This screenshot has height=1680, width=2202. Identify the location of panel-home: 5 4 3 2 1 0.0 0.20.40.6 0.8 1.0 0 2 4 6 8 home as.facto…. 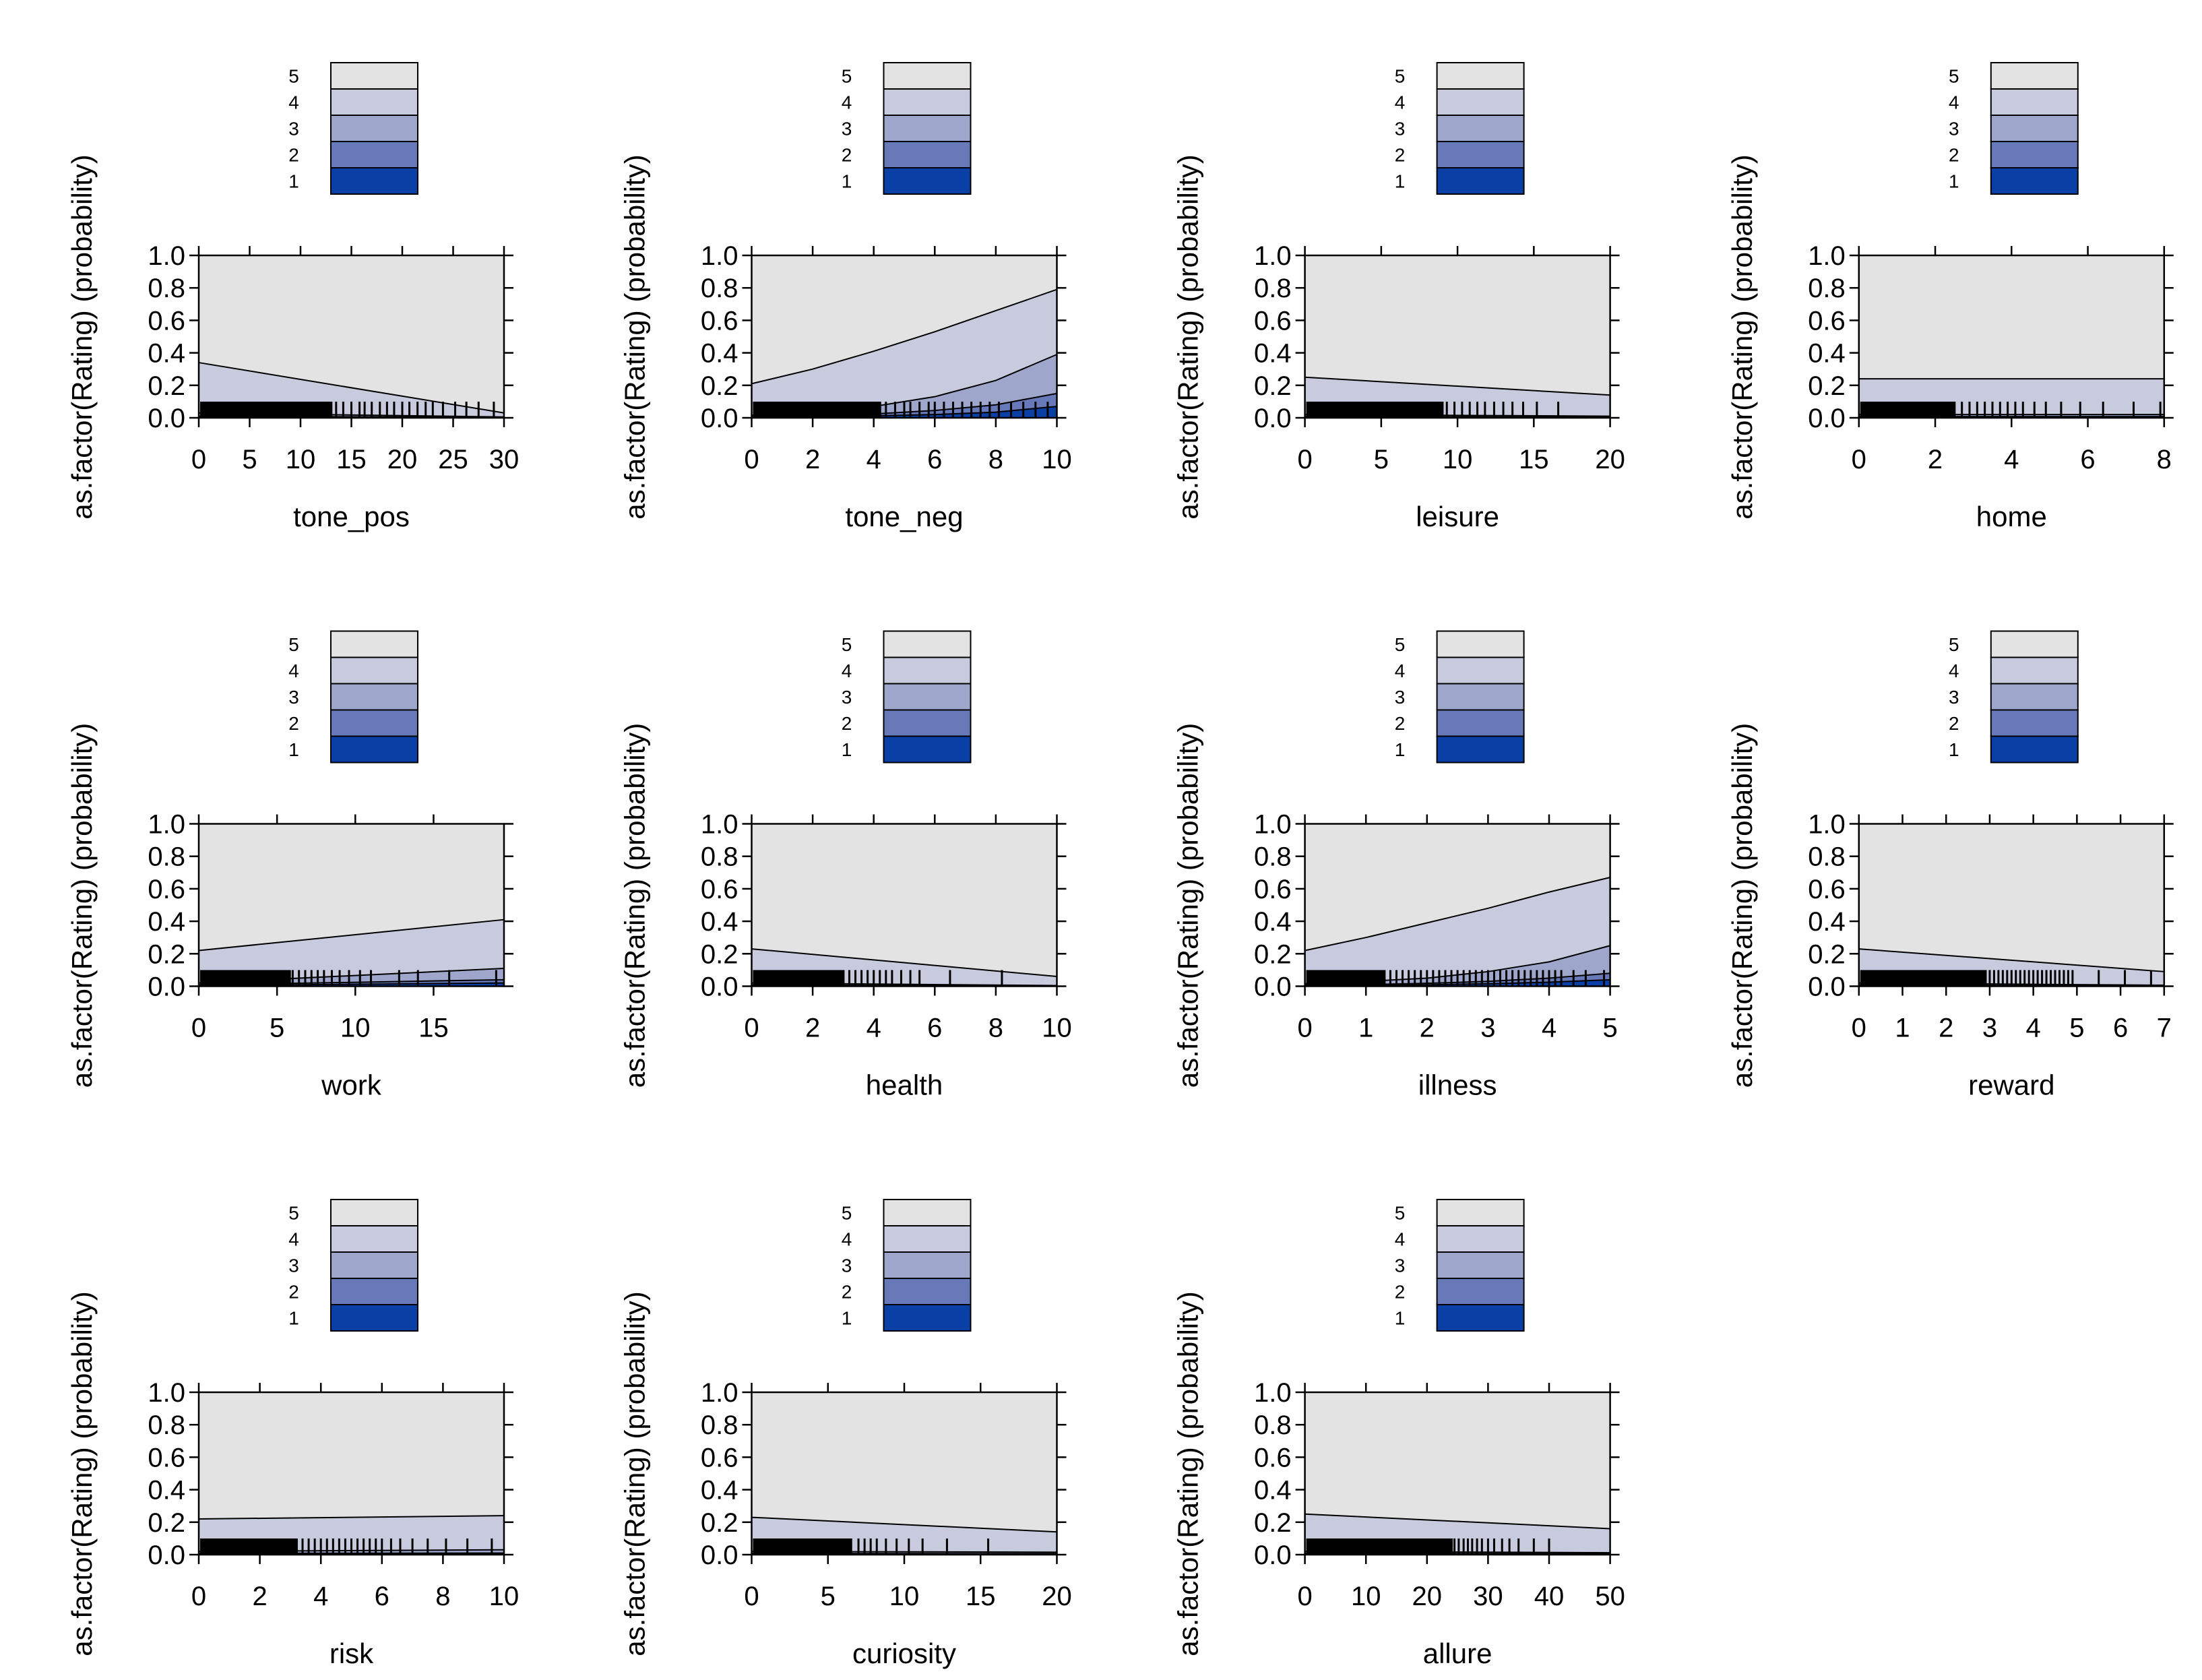
(1950, 297).